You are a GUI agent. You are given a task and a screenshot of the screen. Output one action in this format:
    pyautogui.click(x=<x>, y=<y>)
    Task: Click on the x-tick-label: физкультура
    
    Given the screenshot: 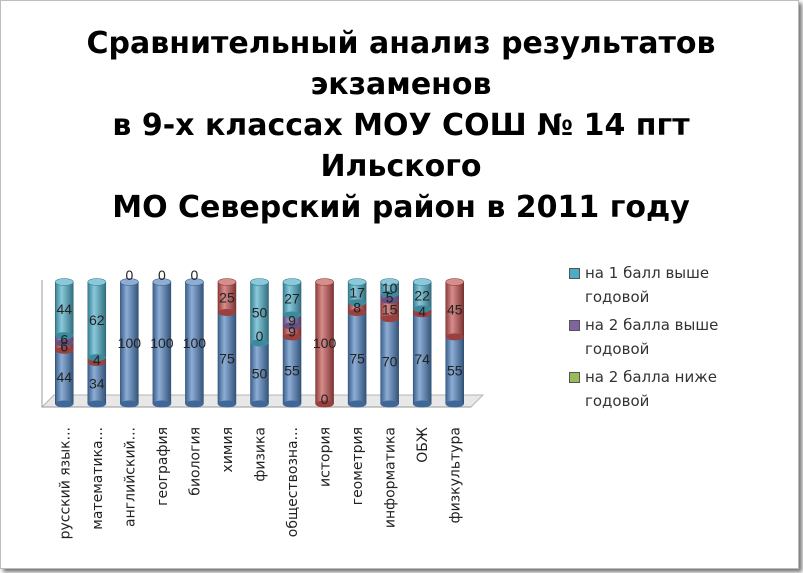 What is the action you would take?
    pyautogui.click(x=456, y=475)
    